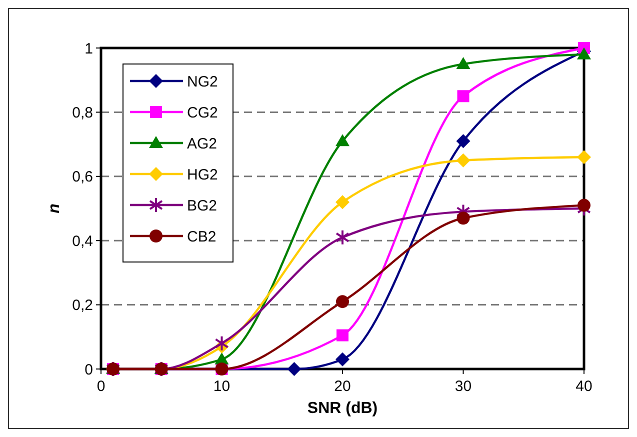 Image resolution: width=637 pixels, height=437 pixels. What do you see at coordinates (82, 113) in the screenshot?
I see `y-tick-label: 0,8` at bounding box center [82, 113].